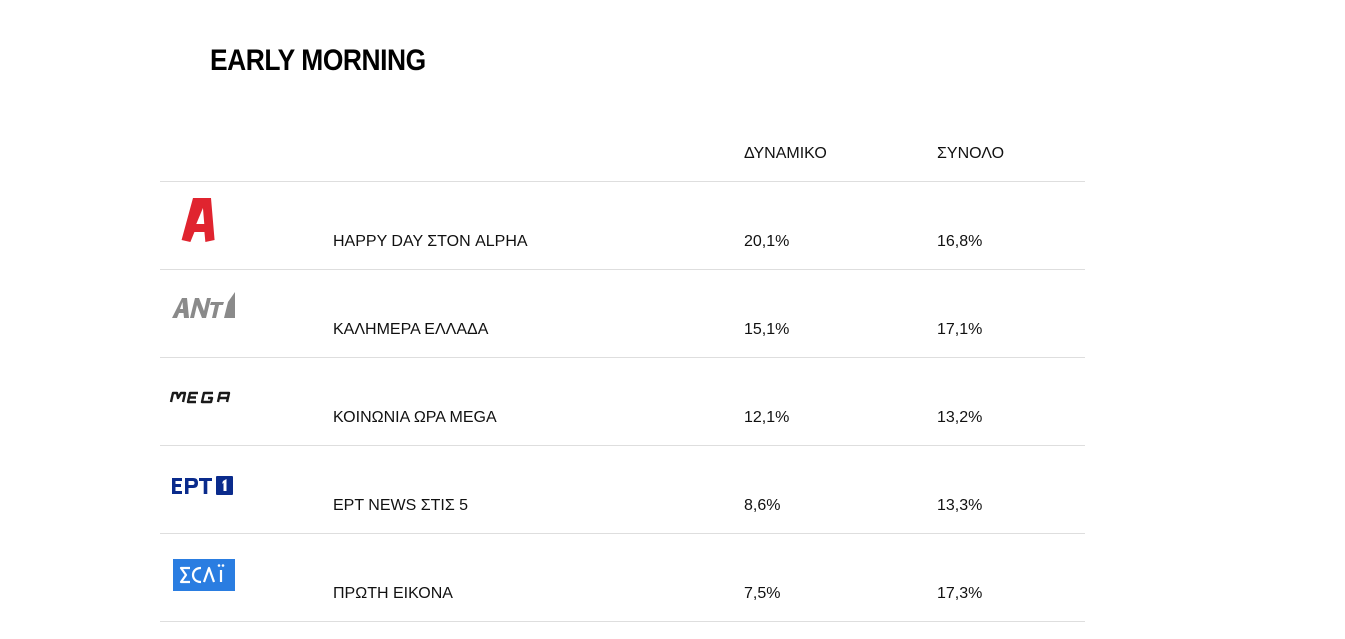 The width and height of the screenshot is (1345, 639). What do you see at coordinates (785, 153) in the screenshot?
I see `column-header-dynamic: ΔΥΝΑΜΙΚΟ` at bounding box center [785, 153].